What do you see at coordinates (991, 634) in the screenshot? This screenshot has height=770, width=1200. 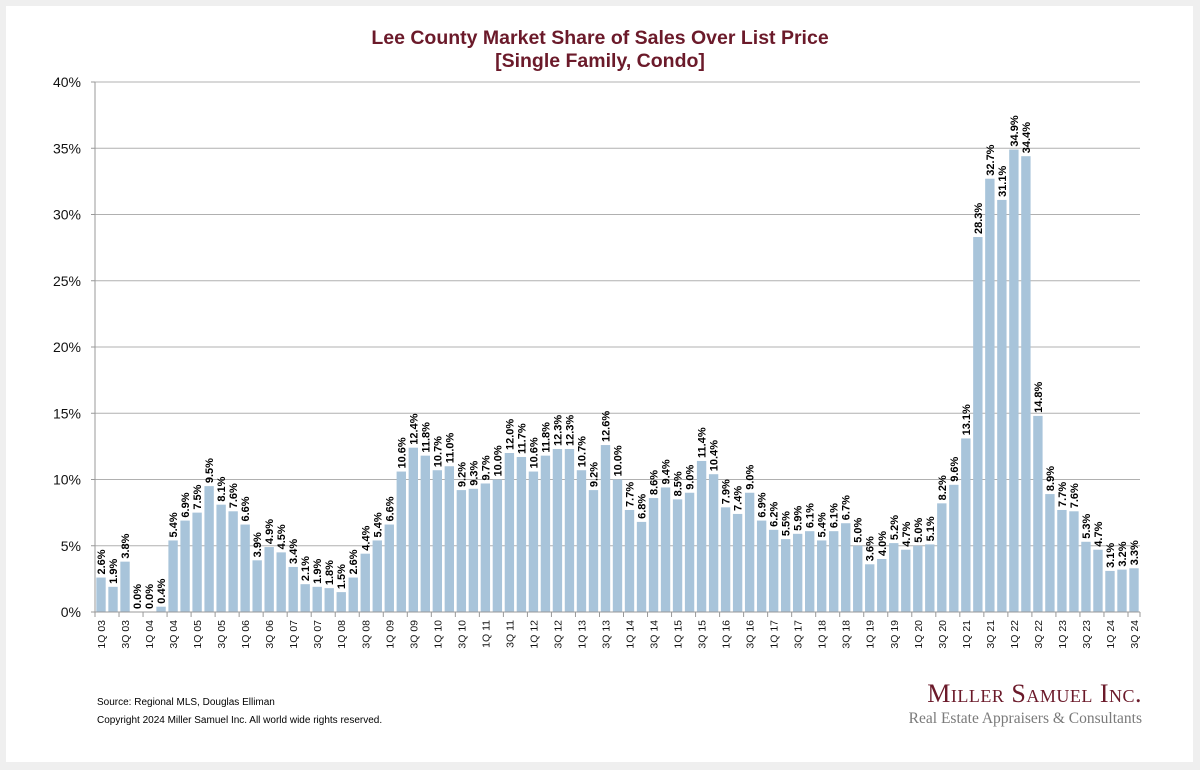 I see `x-tick-label: 3Q 21` at bounding box center [991, 634].